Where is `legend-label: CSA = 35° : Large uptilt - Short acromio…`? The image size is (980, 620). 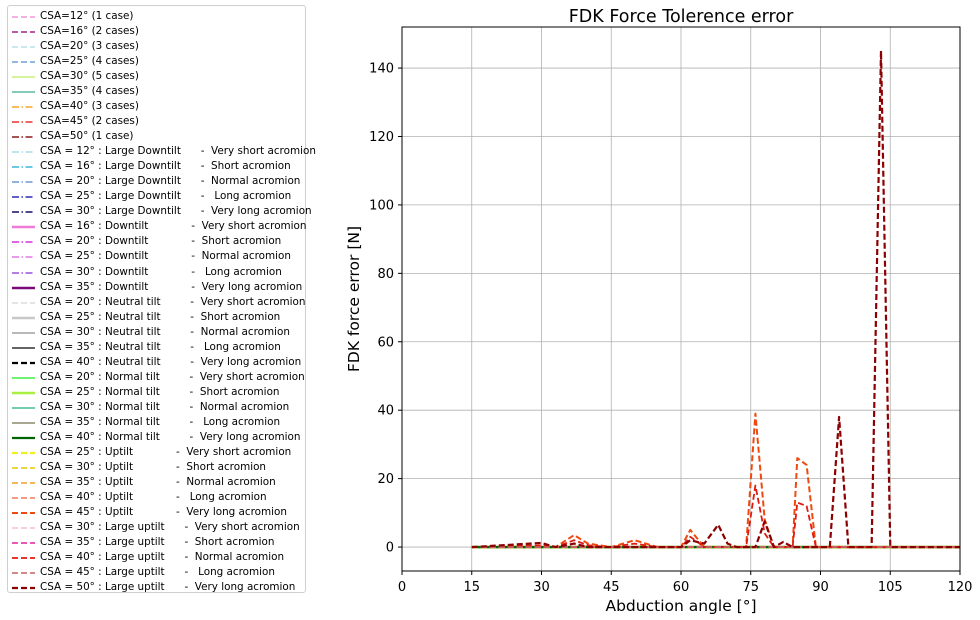
legend-label: CSA = 35° : Large uptilt - Short acromio… is located at coordinates (157, 542).